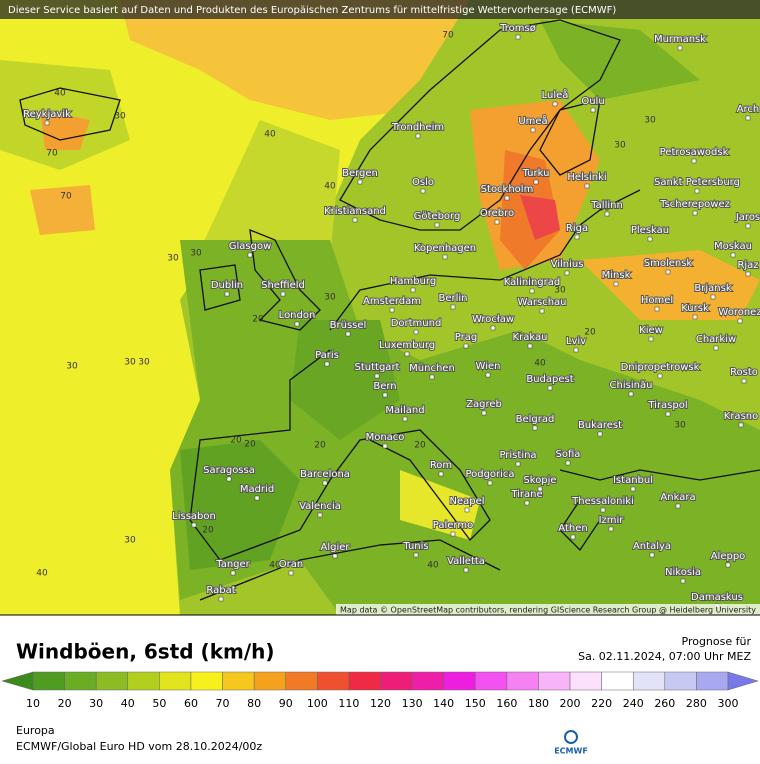  I want to click on model-run: ECMWF/Global Euro HD vom 28.10.2024/00z, so click(139, 746).